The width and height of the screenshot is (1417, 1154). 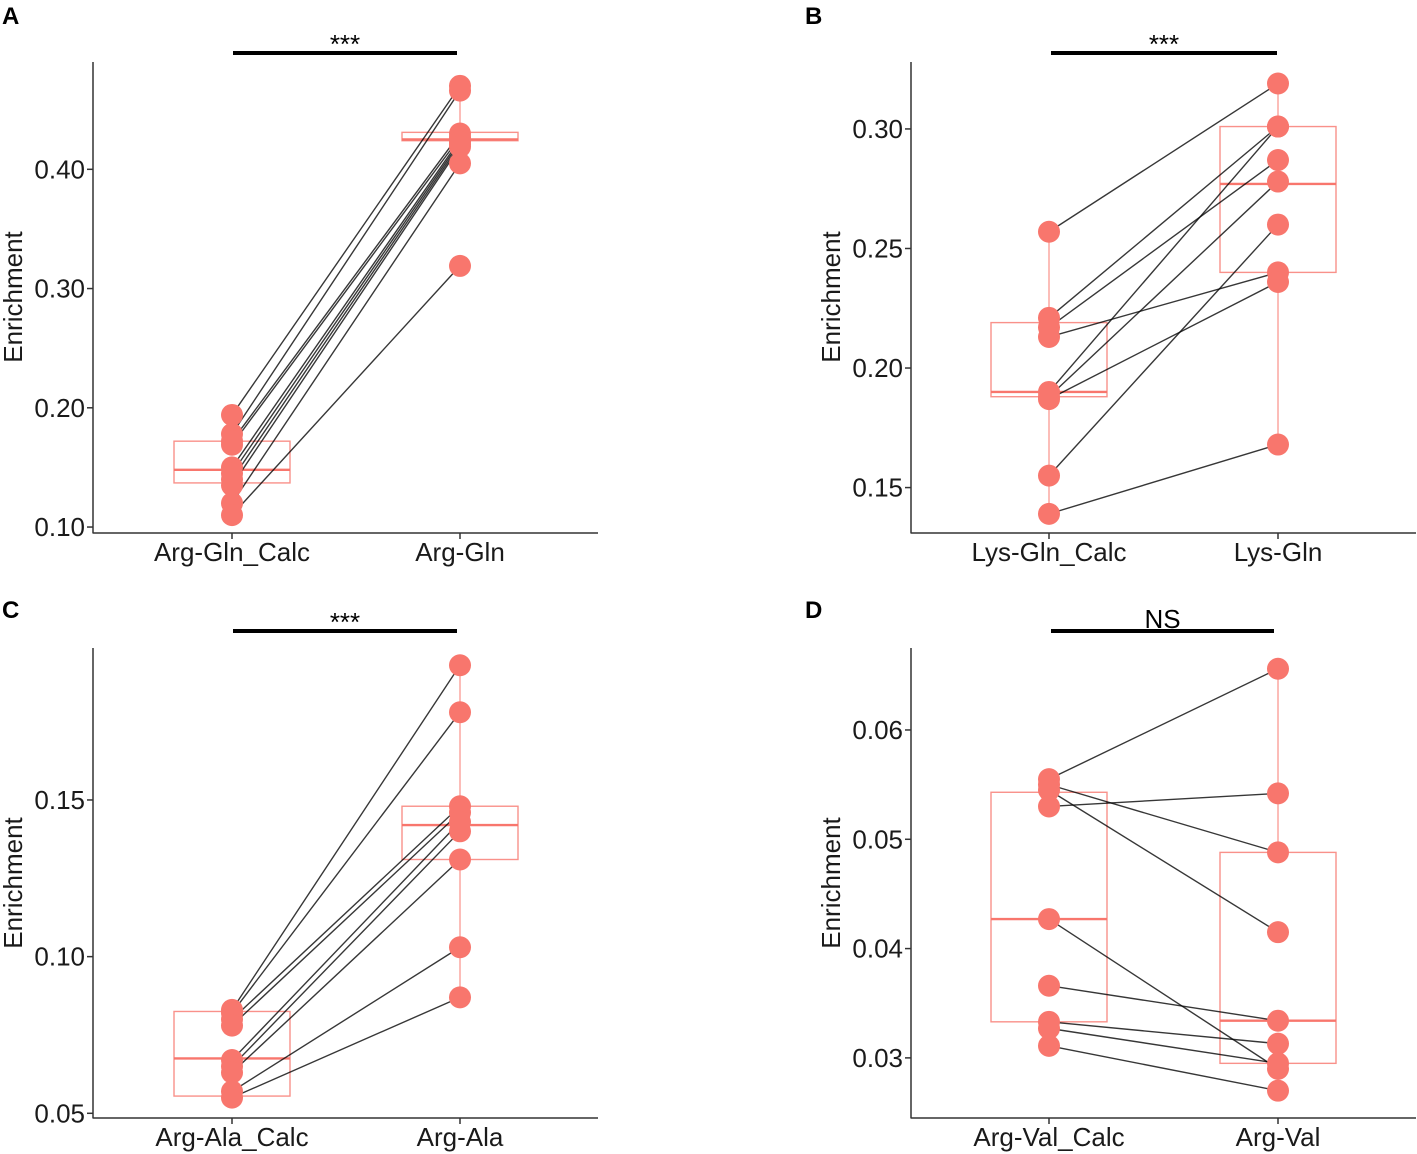 I want to click on y-tick-label: 0.30, so click(x=59, y=289).